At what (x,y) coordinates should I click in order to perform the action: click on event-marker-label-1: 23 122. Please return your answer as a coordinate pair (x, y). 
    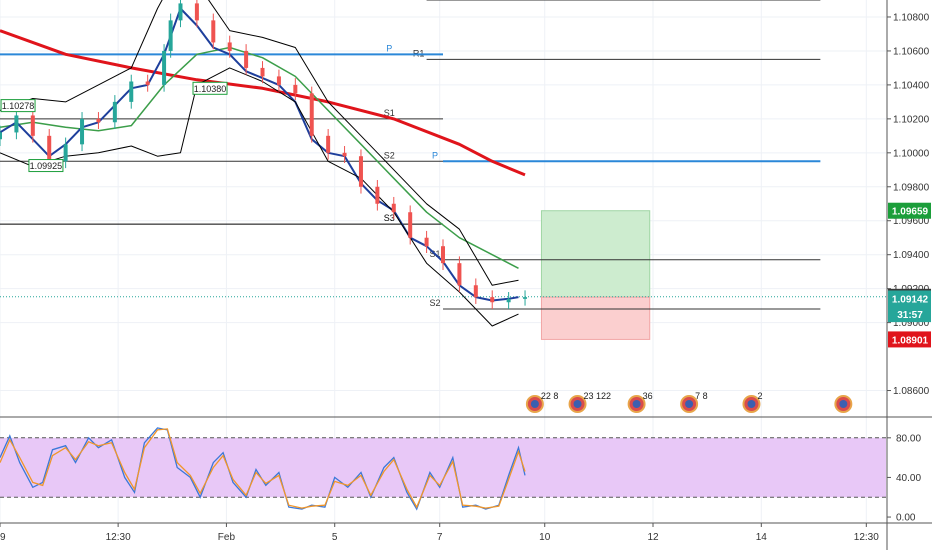
    Looking at the image, I should click on (598, 396).